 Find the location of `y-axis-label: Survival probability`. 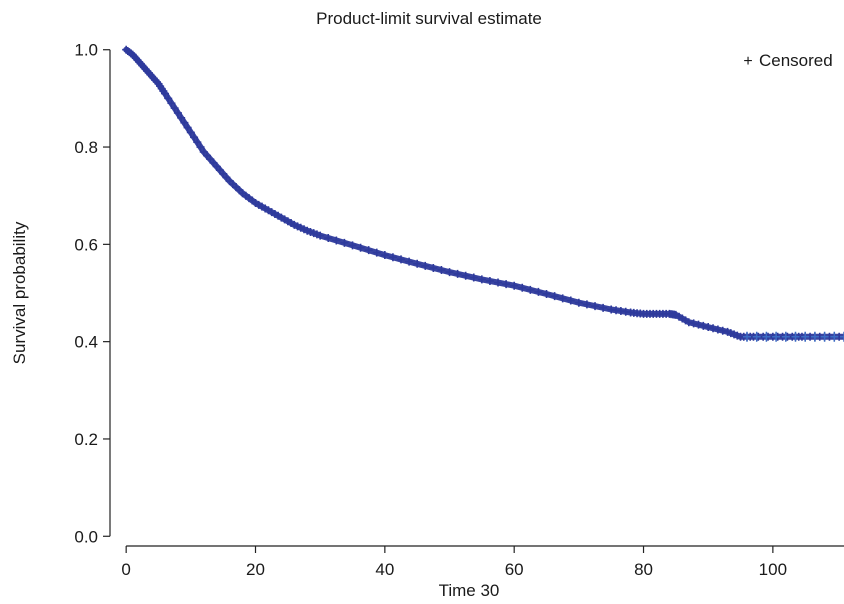

y-axis-label: Survival probability is located at coordinates (19, 292).